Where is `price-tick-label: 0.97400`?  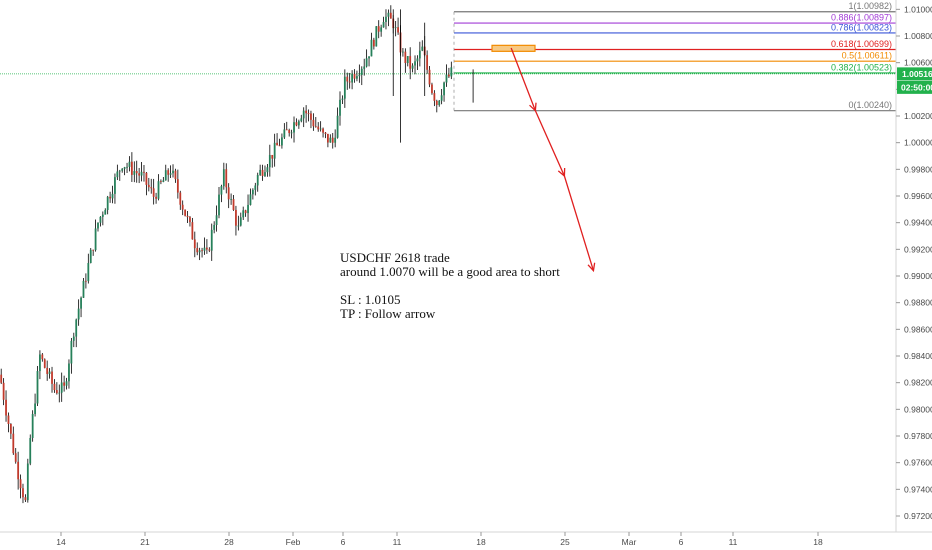
price-tick-label: 0.97400 is located at coordinates (918, 489).